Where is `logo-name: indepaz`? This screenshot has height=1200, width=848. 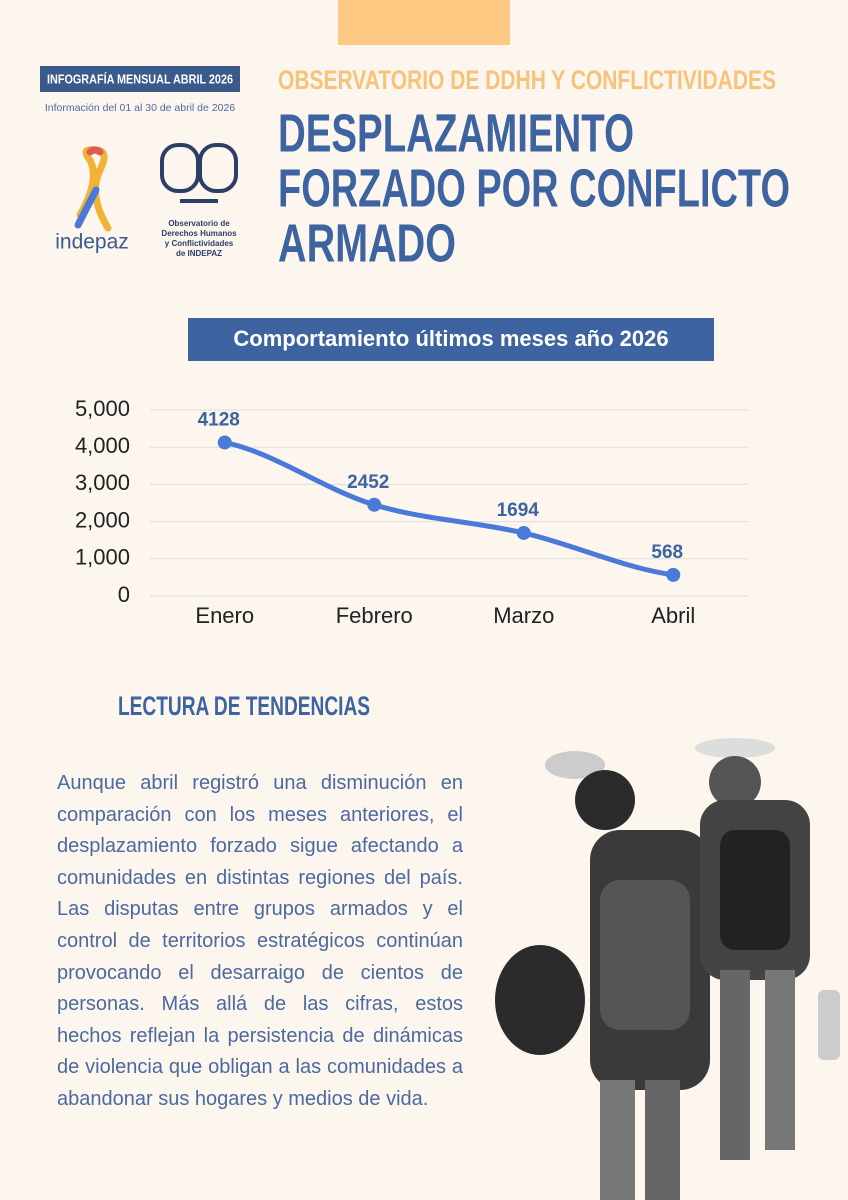 logo-name: indepaz is located at coordinates (92, 242).